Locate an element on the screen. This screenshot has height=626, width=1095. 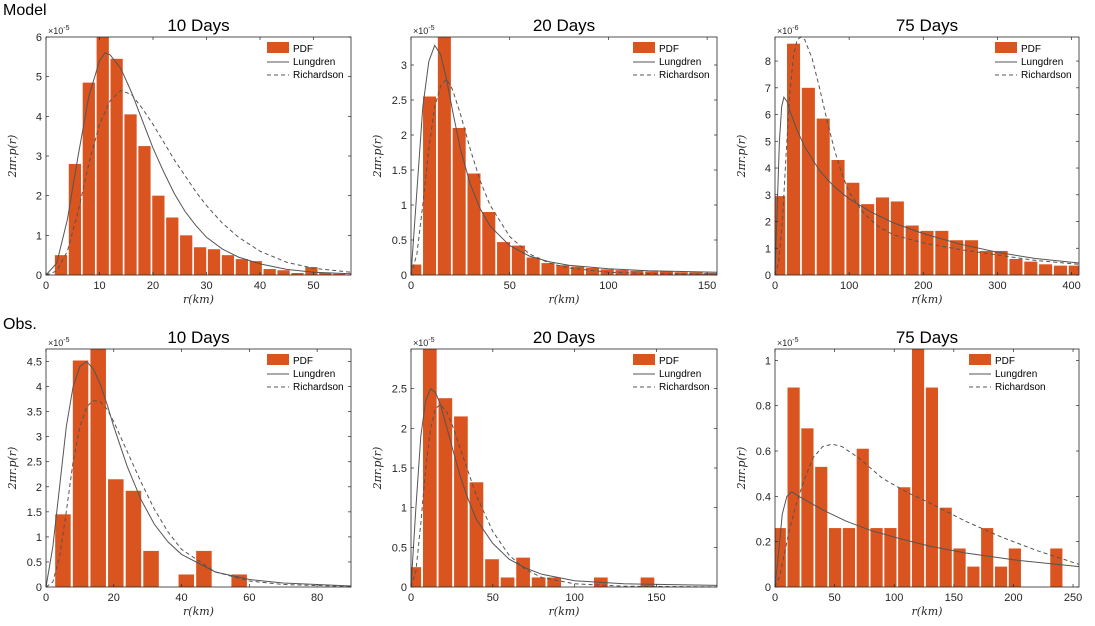
y-tick-label: 5 is located at coordinates (39, 78).